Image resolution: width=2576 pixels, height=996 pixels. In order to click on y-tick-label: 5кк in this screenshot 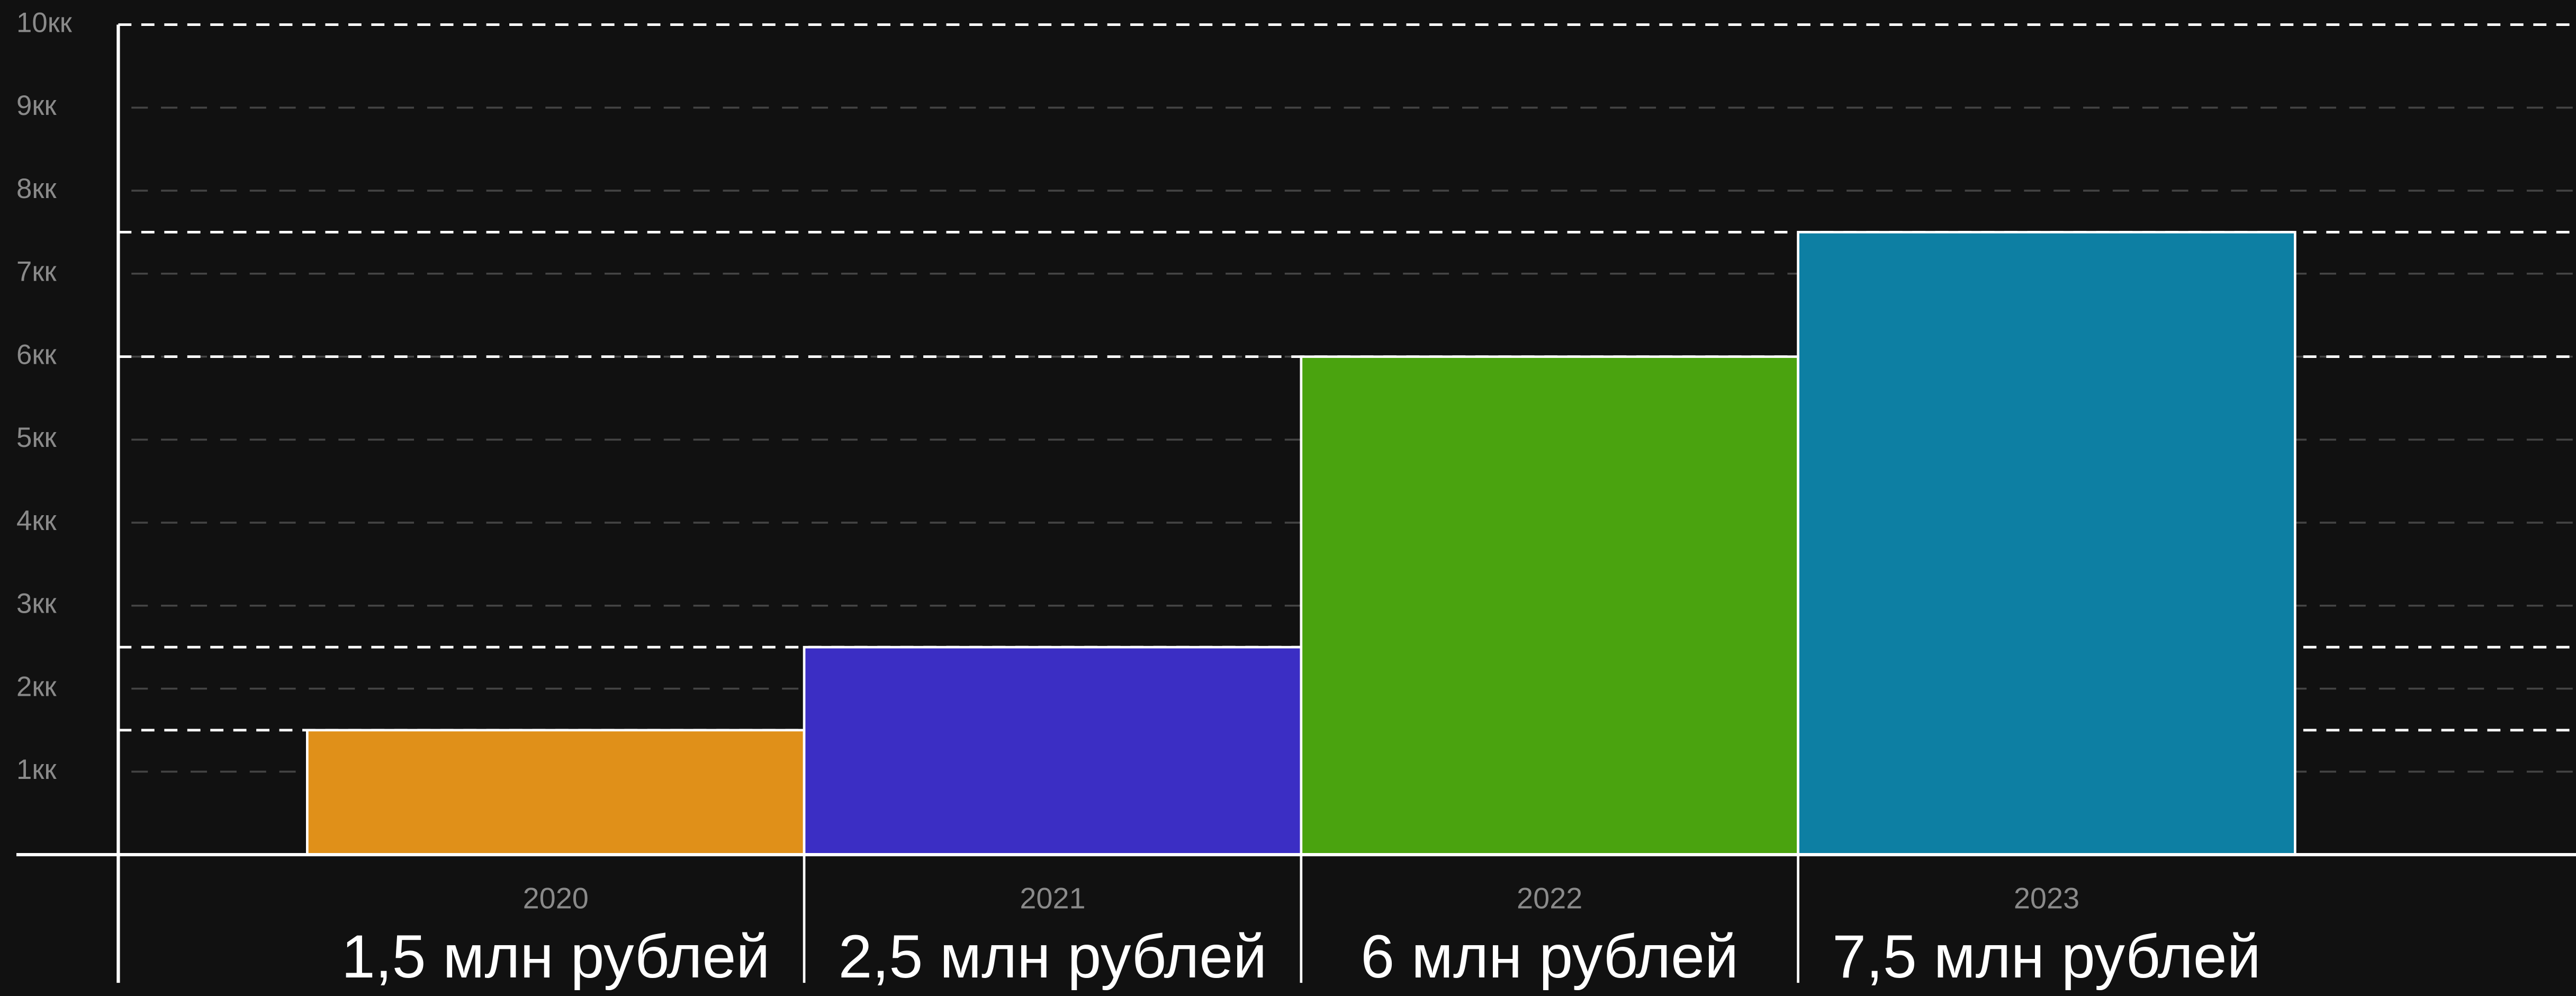, I will do `click(37, 437)`.